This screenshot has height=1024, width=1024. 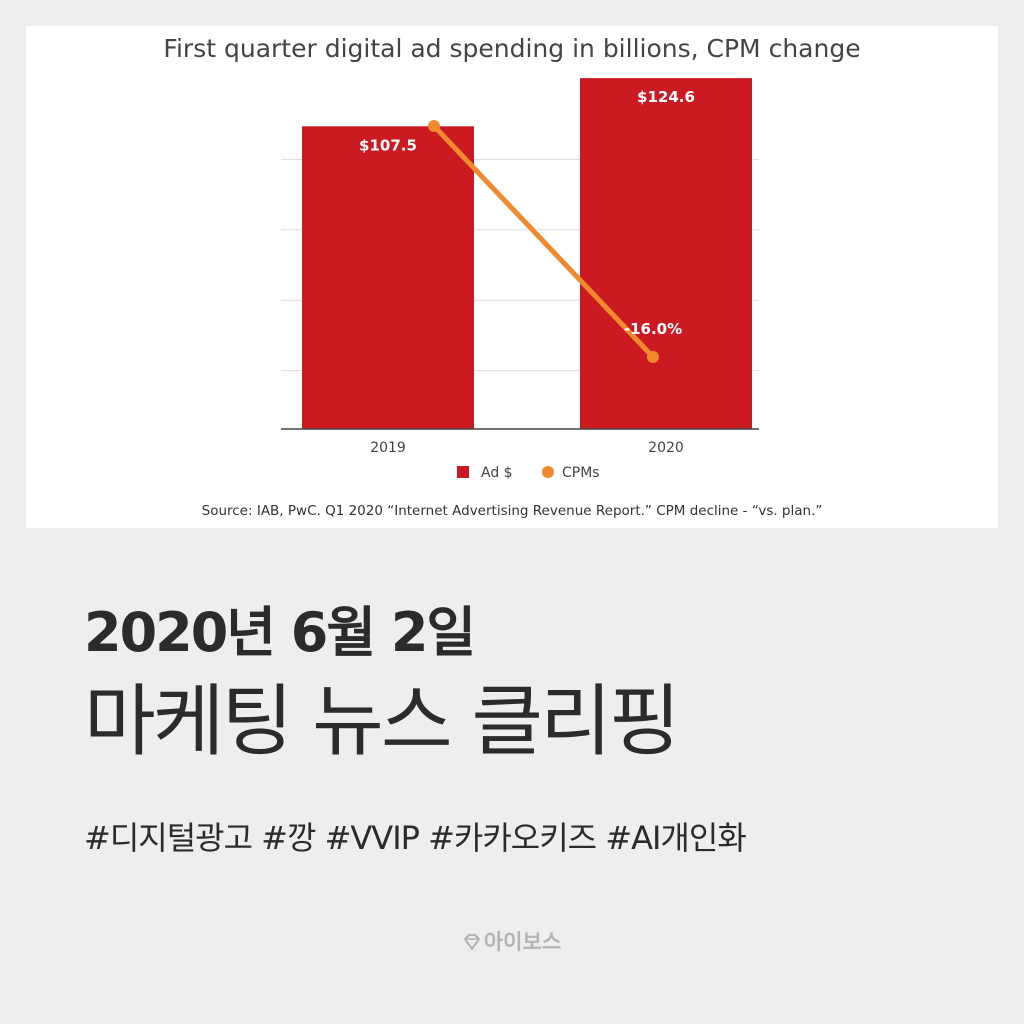 I want to click on x-tick-2019: 2019, so click(x=388, y=448).